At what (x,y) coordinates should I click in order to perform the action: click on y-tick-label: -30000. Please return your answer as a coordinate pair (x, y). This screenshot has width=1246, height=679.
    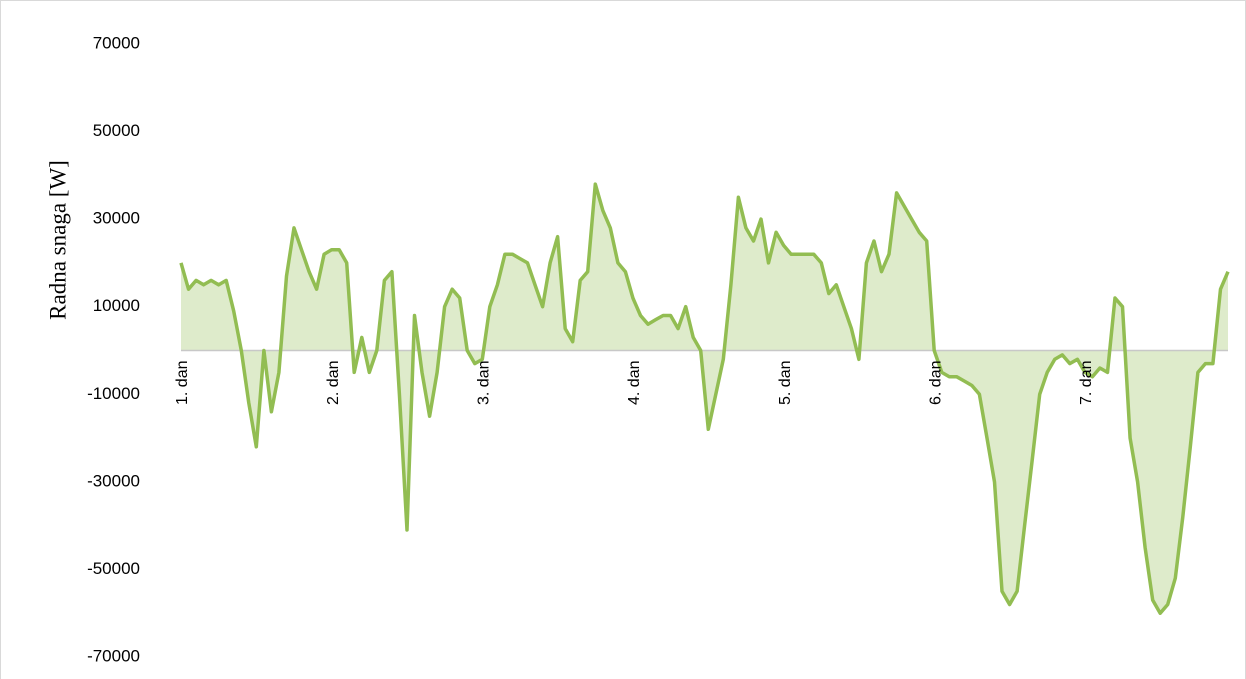
    Looking at the image, I should click on (113, 480).